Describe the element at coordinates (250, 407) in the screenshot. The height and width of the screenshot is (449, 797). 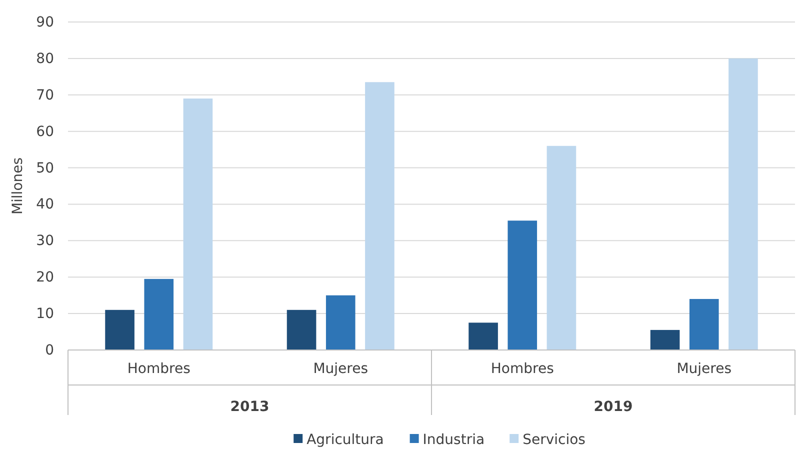
I see `text: 2013` at that location.